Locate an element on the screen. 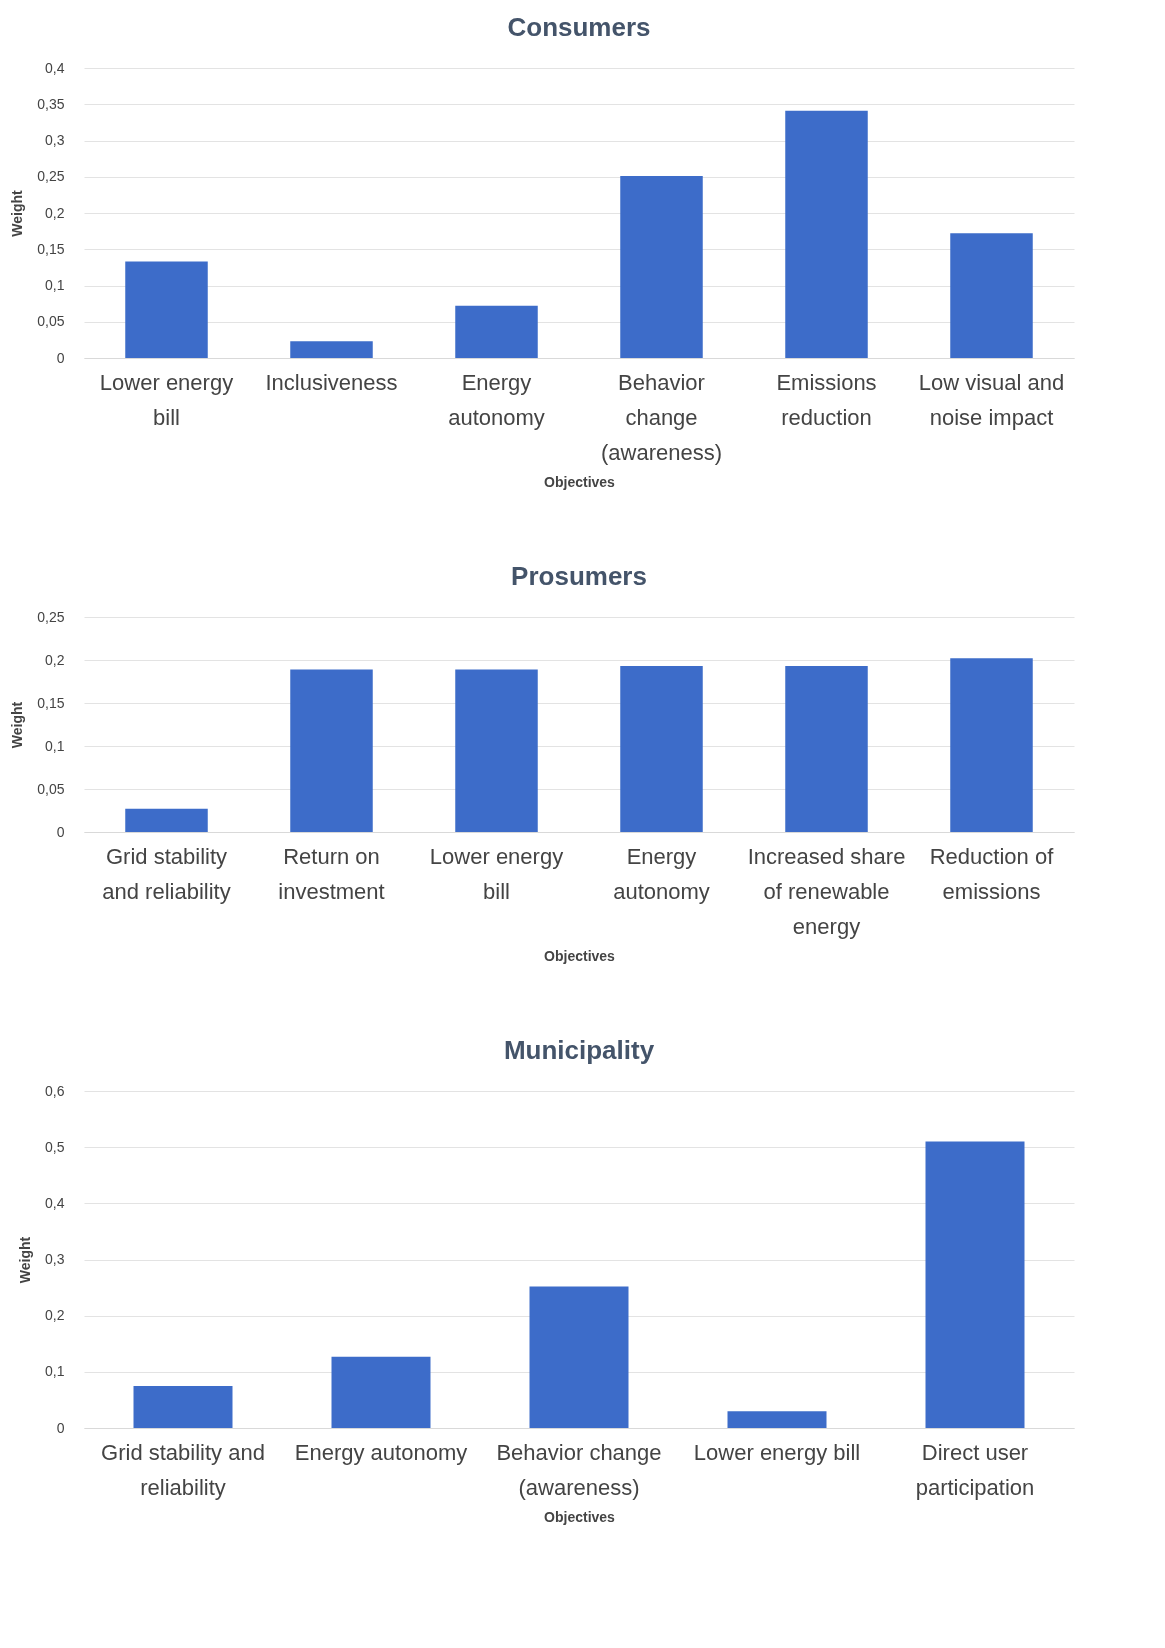 The width and height of the screenshot is (1165, 1648). x-tick-label: Inclusiveness is located at coordinates (331, 382).